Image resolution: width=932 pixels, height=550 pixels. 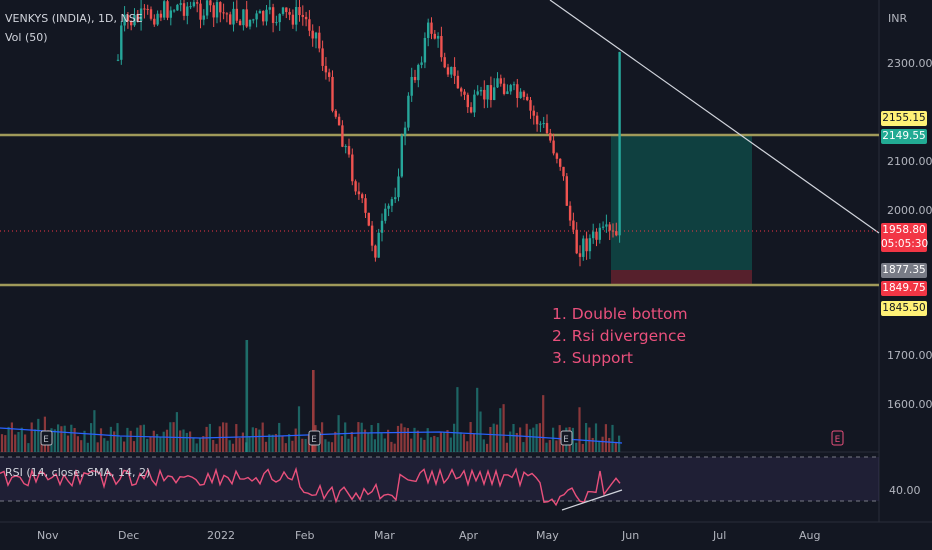 What do you see at coordinates (838, 440) in the screenshot?
I see `earnings-marker-label: E` at bounding box center [838, 440].